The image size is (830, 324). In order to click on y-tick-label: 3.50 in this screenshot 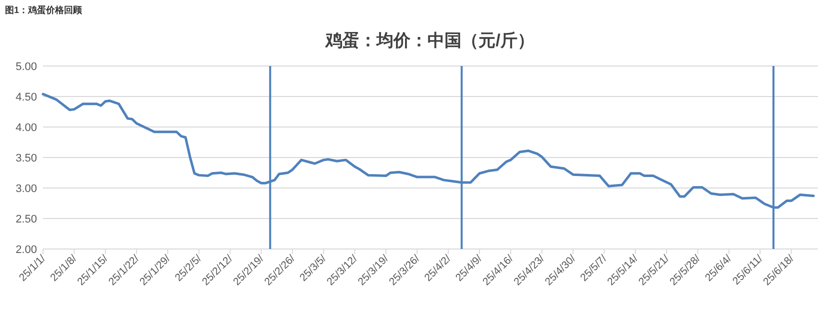, I will do `click(26, 158)`.